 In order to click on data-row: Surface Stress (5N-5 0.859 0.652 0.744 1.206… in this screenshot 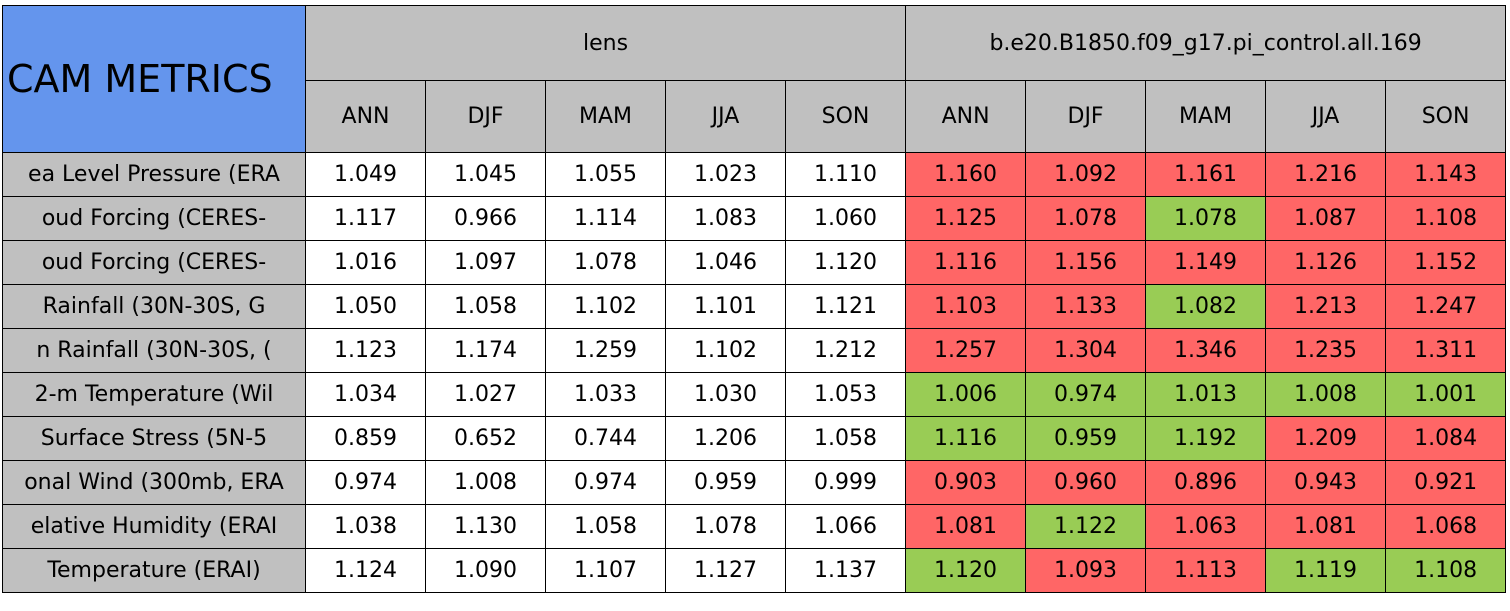, I will do `click(754, 438)`.